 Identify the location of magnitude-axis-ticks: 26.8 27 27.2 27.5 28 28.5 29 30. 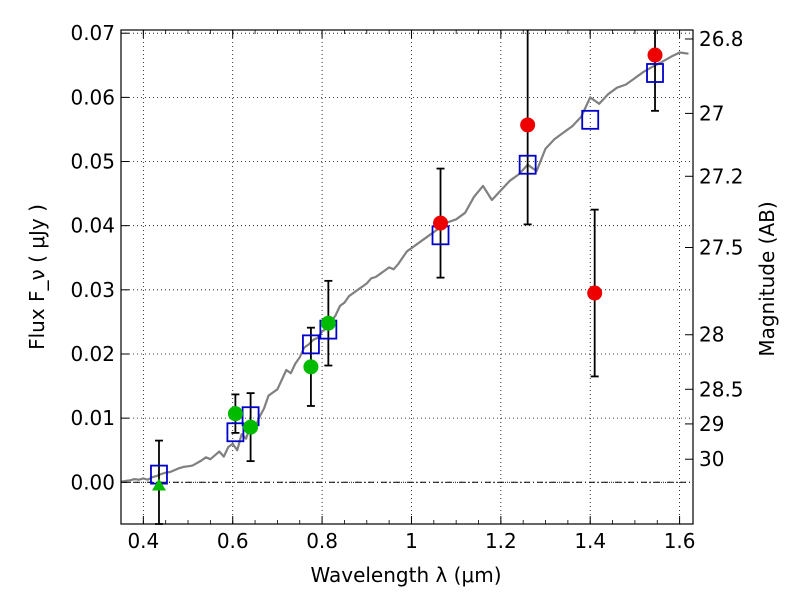
(714, 249).